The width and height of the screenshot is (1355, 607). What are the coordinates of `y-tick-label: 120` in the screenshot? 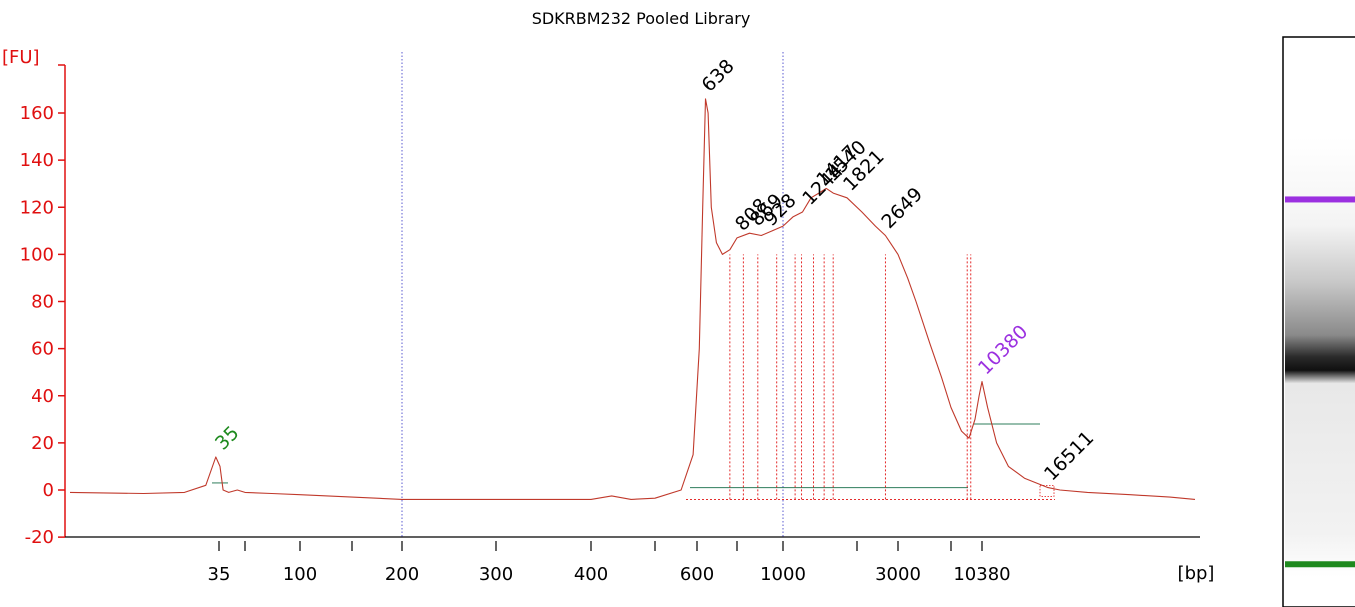 It's located at (37, 207).